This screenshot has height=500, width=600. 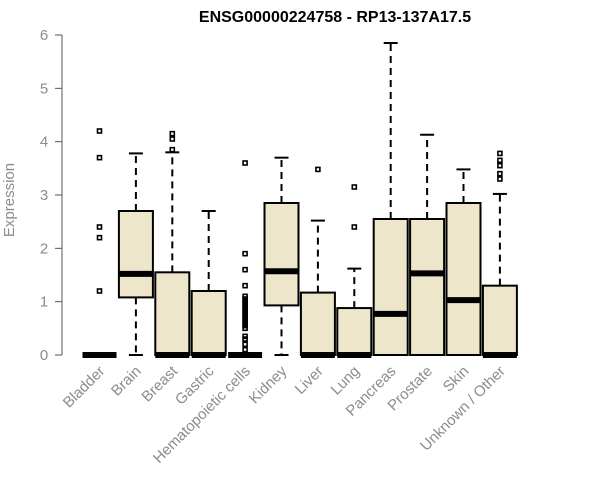 I want to click on y-tick-label: 0, so click(x=44, y=355).